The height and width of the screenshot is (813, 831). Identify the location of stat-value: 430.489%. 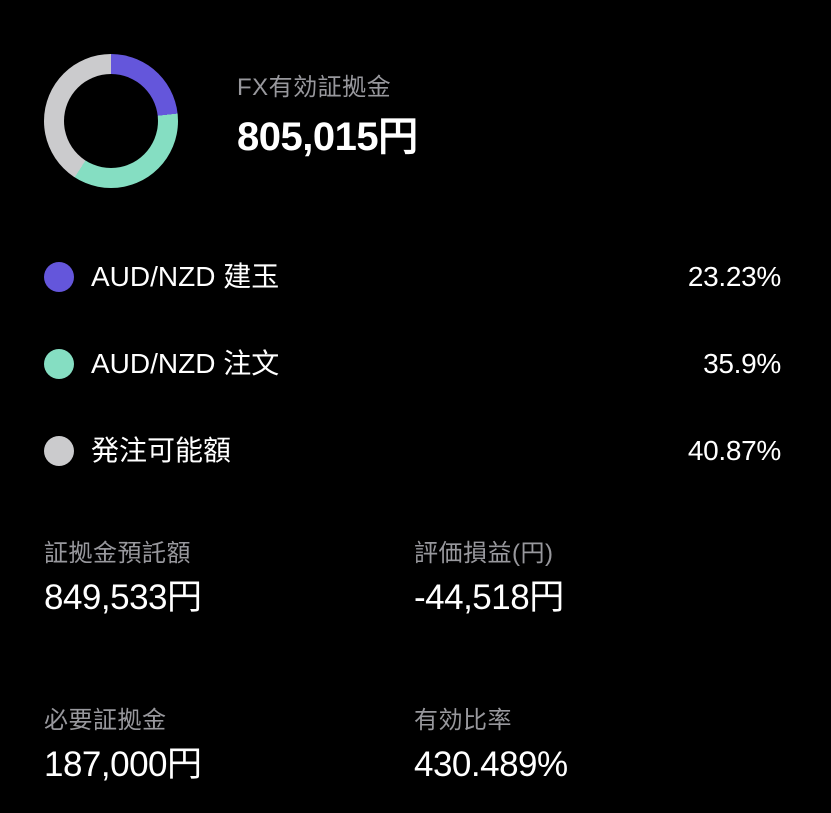
(491, 764).